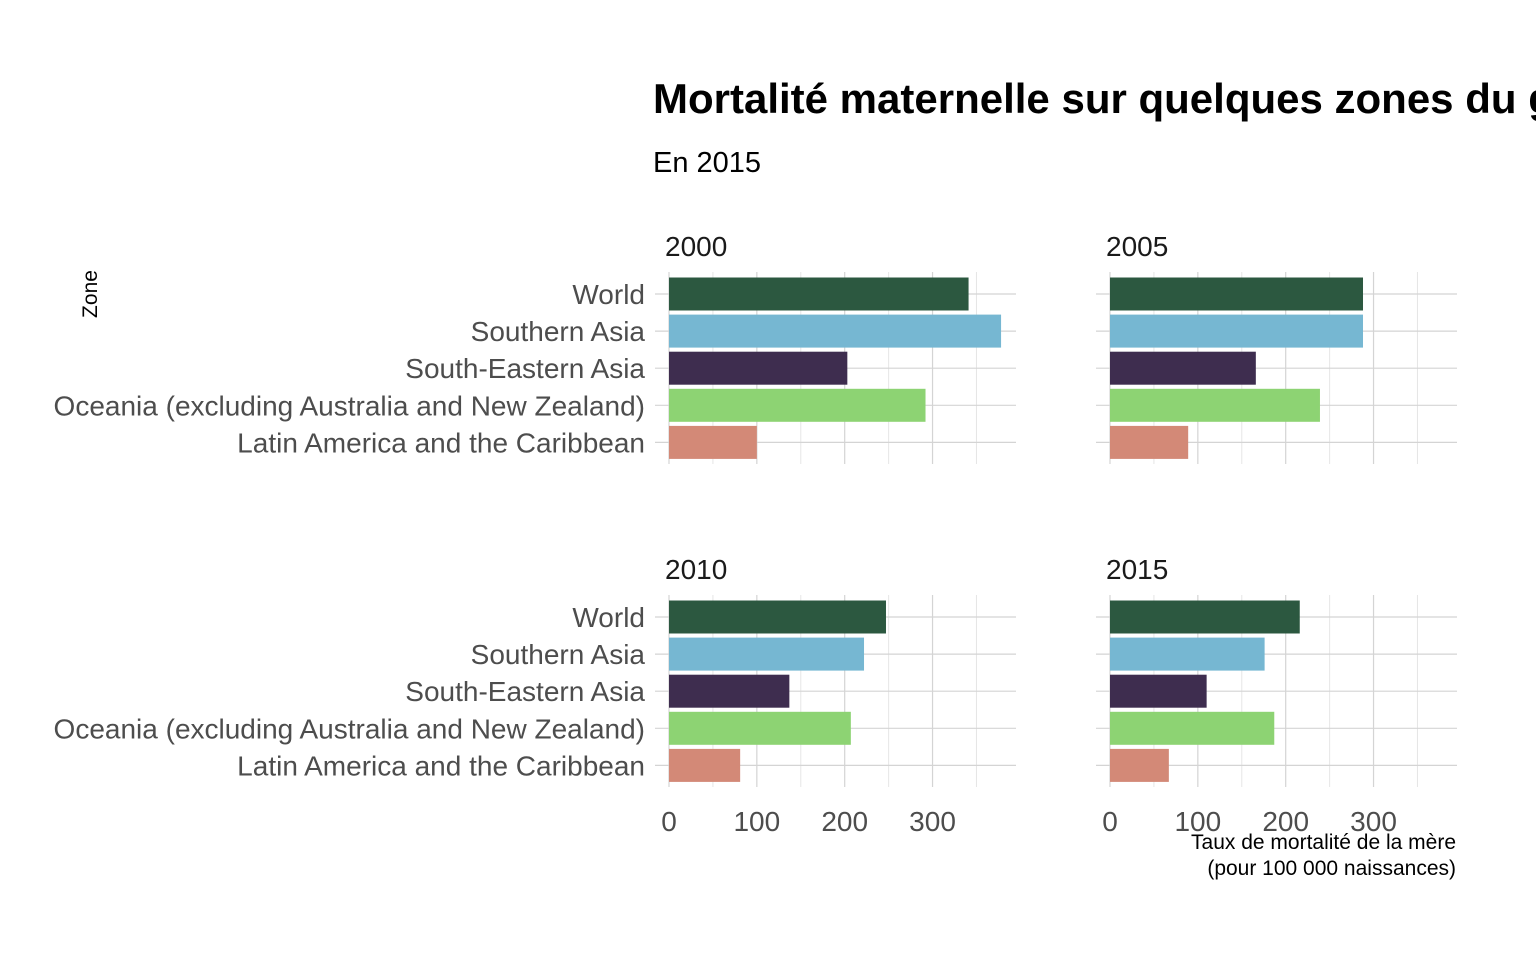  What do you see at coordinates (1276, 695) in the screenshot?
I see `facet-2015: 2015 0 100 200 300` at bounding box center [1276, 695].